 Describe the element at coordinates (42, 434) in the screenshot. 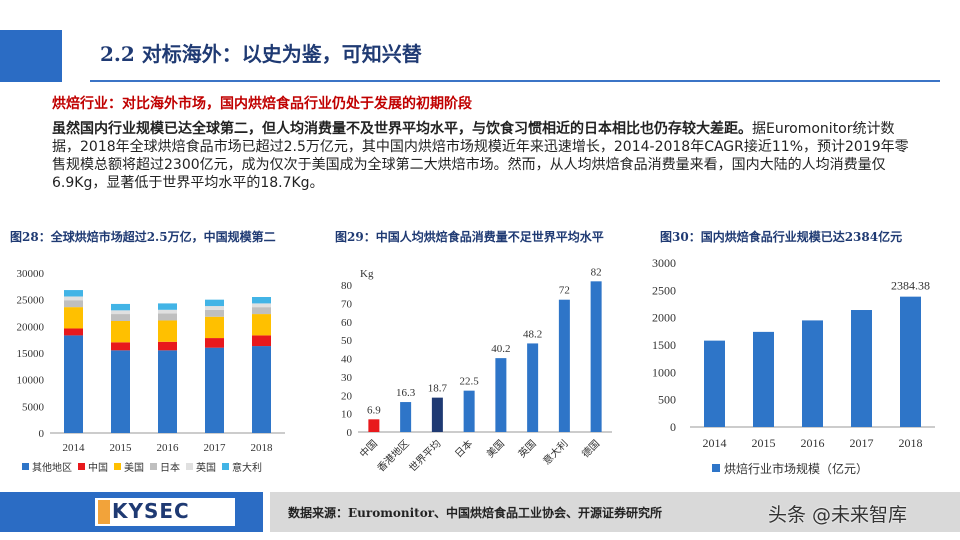

I see `fig28-ytick-label: 0` at that location.